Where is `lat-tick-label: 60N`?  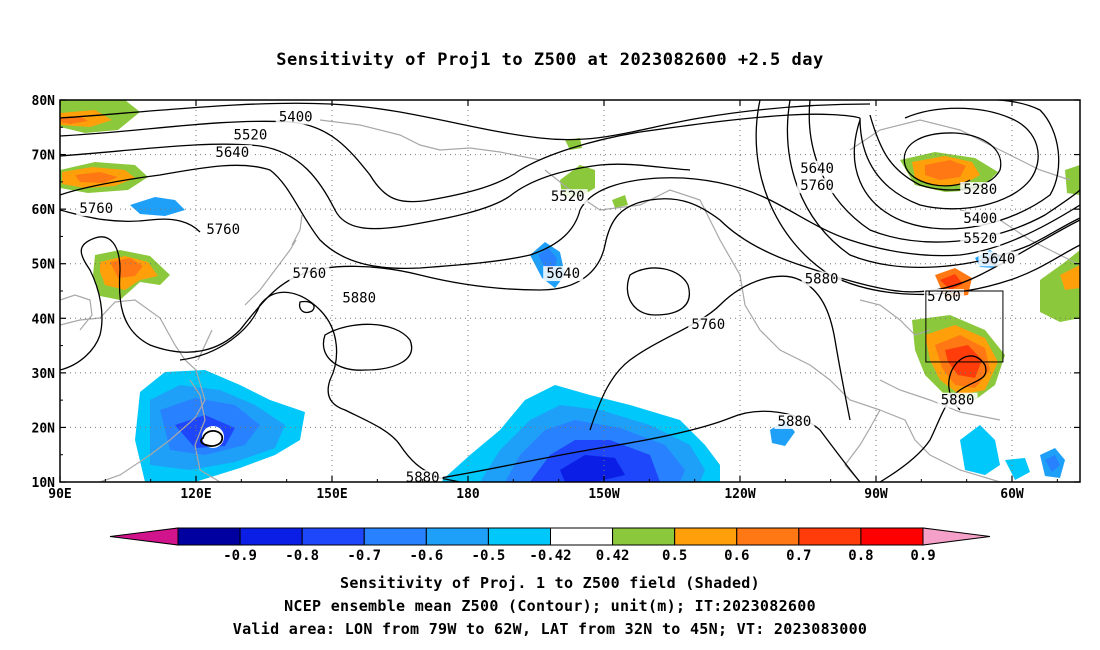 lat-tick-label: 60N is located at coordinates (44, 210).